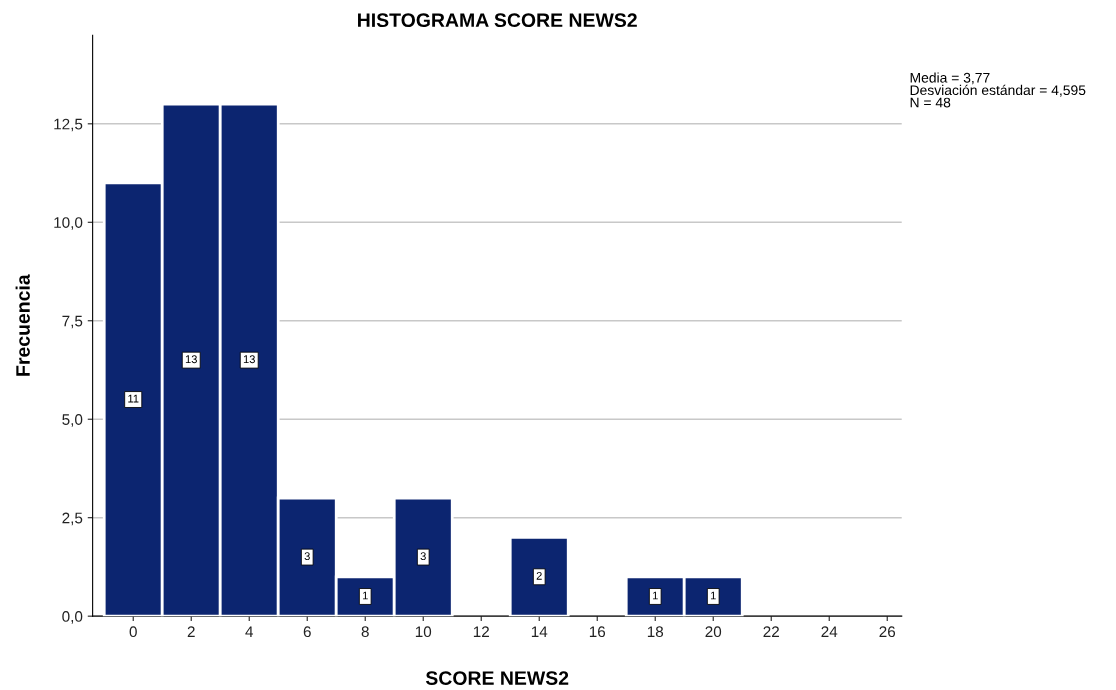 The height and width of the screenshot is (690, 1116). I want to click on y-tick-label: 2,5, so click(72, 519).